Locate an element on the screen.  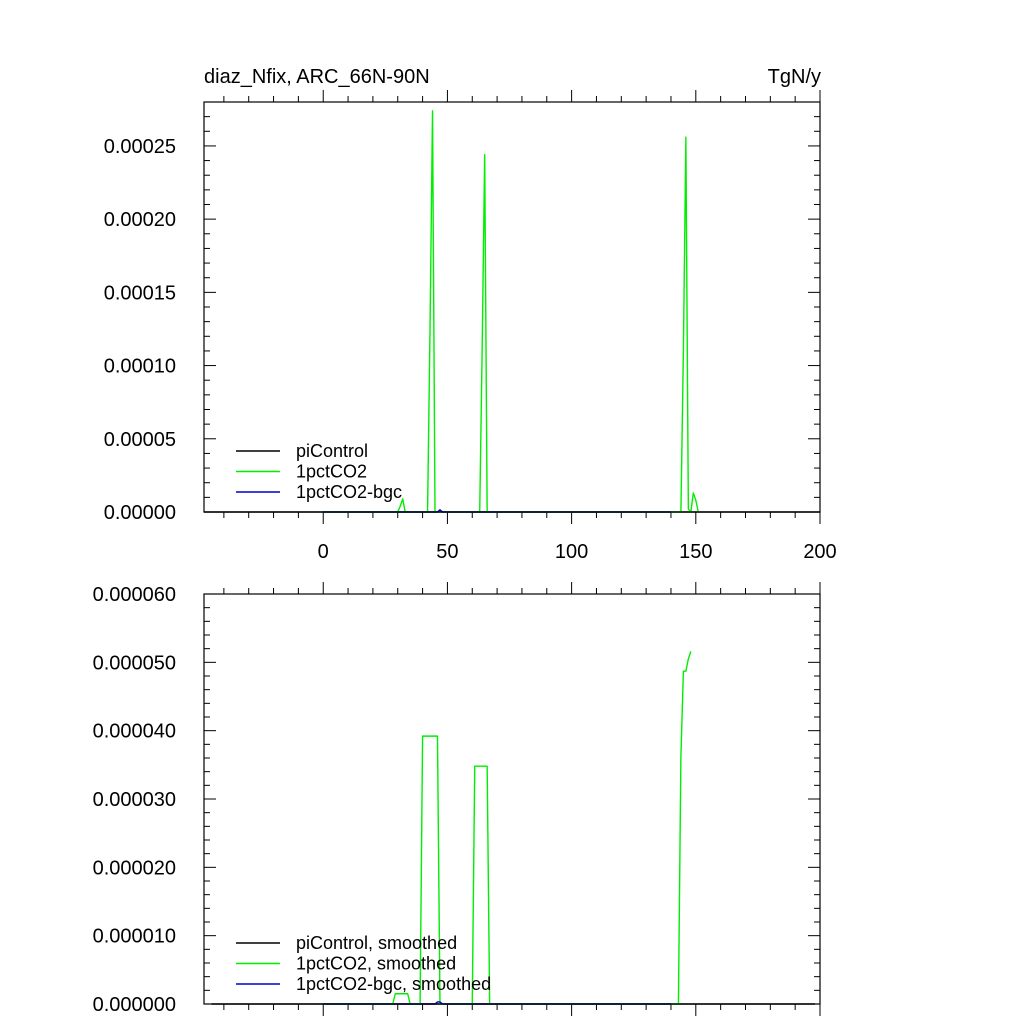
y-tick-label: 0.000050 is located at coordinates (134, 663).